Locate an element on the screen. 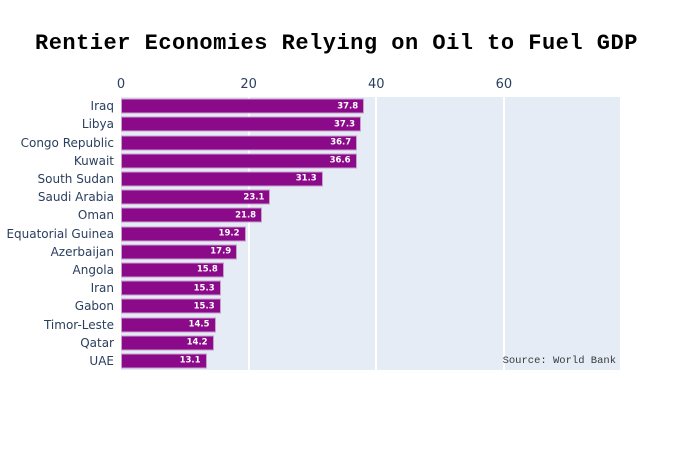  value-label: 15.8 is located at coordinates (207, 269).